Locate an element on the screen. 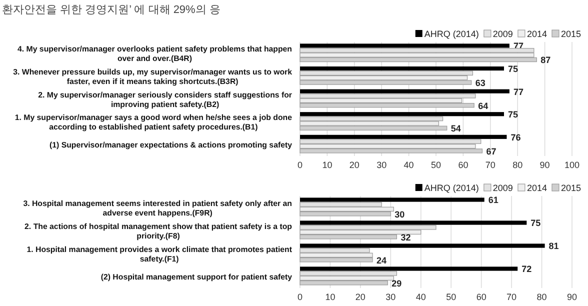  data-label: 54 is located at coordinates (455, 129).